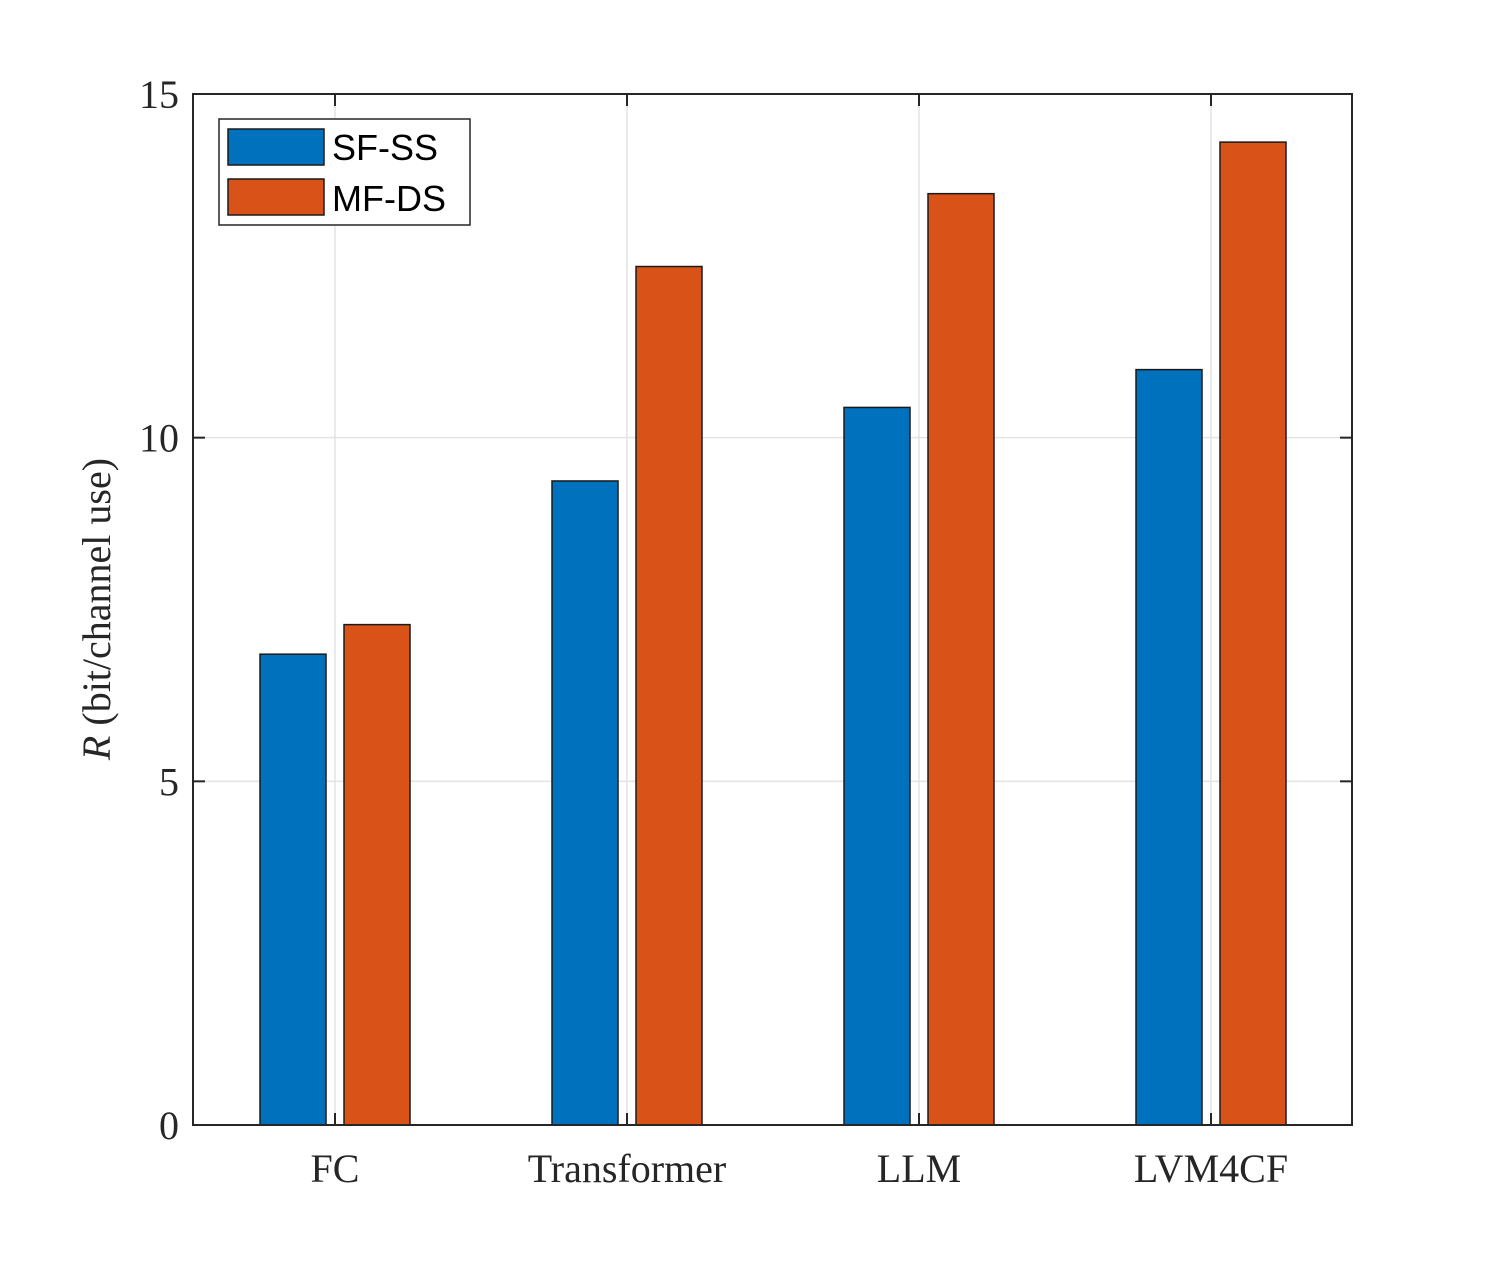  Describe the element at coordinates (389, 198) in the screenshot. I see `legend-label-mf-ds: MF-DS` at that location.